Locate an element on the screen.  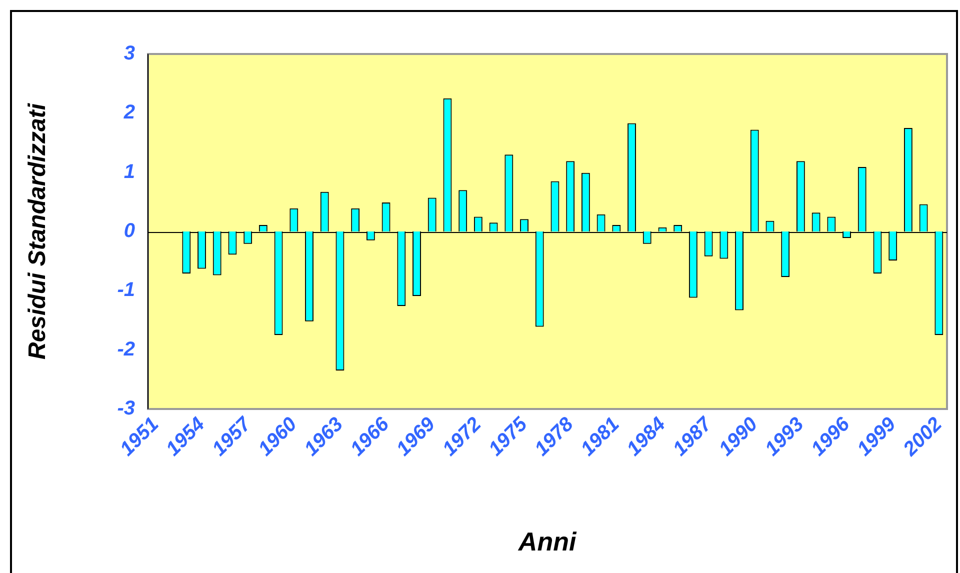
y-tick-label: -1 is located at coordinates (126, 290).